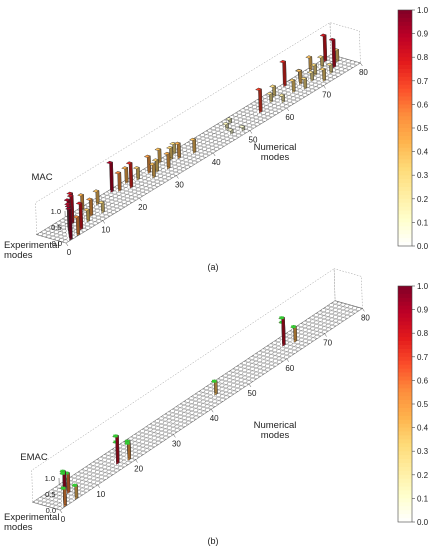 The height and width of the screenshot is (550, 428). Describe the element at coordinates (138, 469) in the screenshot. I see `x-tick-label: 20` at that location.